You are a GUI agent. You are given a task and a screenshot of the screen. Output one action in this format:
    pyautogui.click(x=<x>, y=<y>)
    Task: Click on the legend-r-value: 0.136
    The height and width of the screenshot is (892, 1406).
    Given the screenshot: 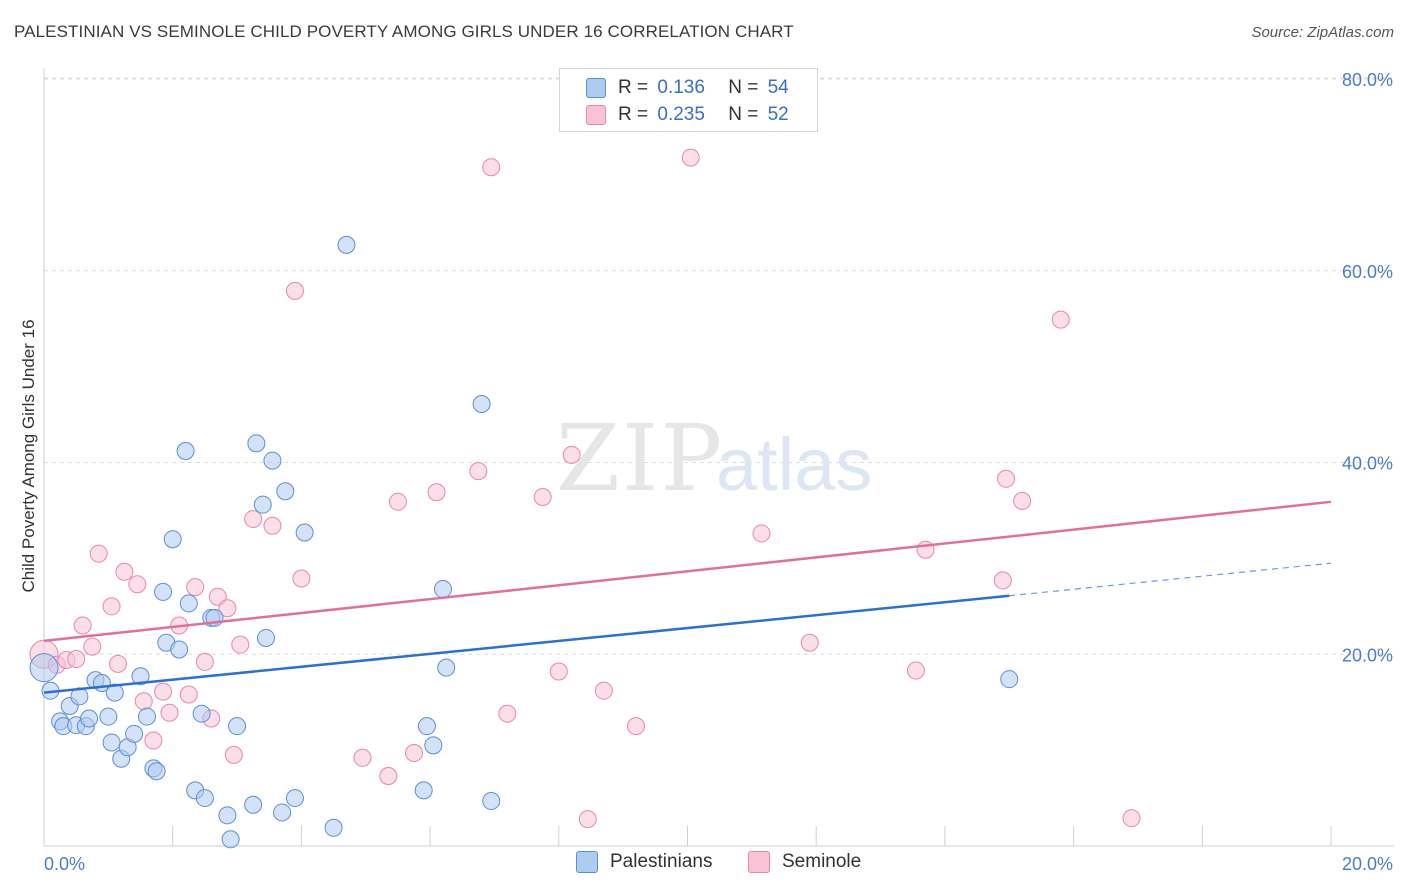 What is the action you would take?
    pyautogui.click(x=681, y=87)
    